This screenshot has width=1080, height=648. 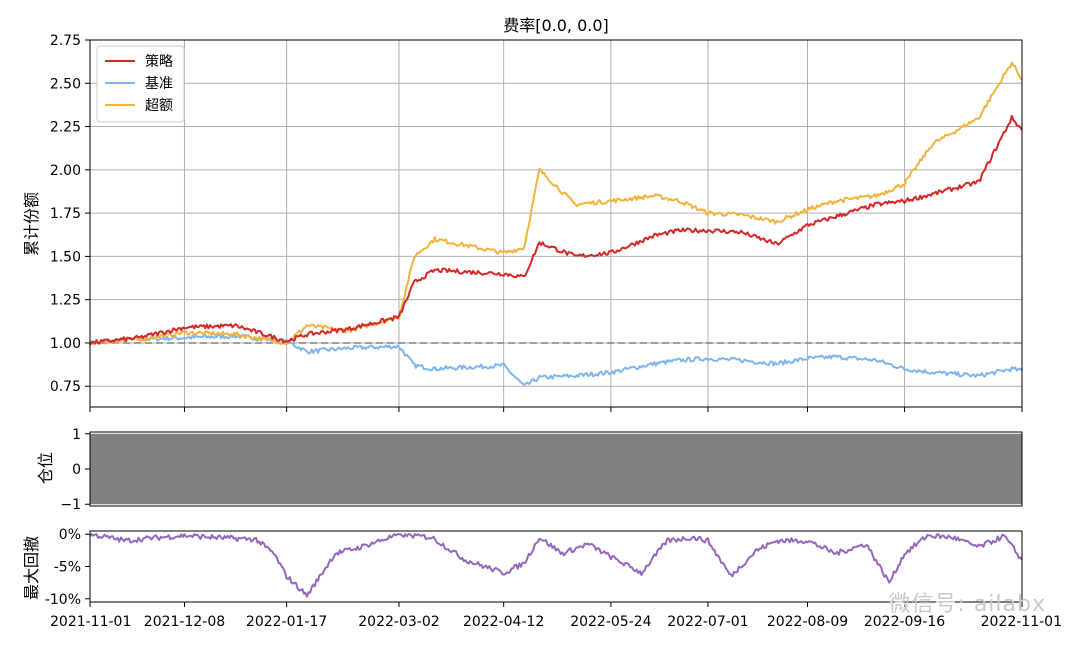 I want to click on y-tick-label: 2.25, so click(x=65, y=128).